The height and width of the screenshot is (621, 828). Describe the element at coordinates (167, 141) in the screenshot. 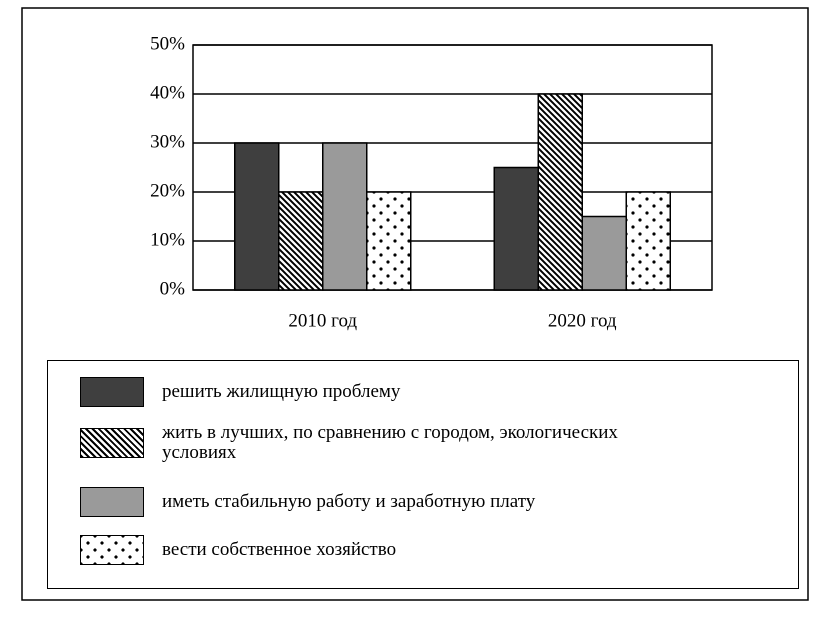

I see `y-tick-label: 30%` at that location.